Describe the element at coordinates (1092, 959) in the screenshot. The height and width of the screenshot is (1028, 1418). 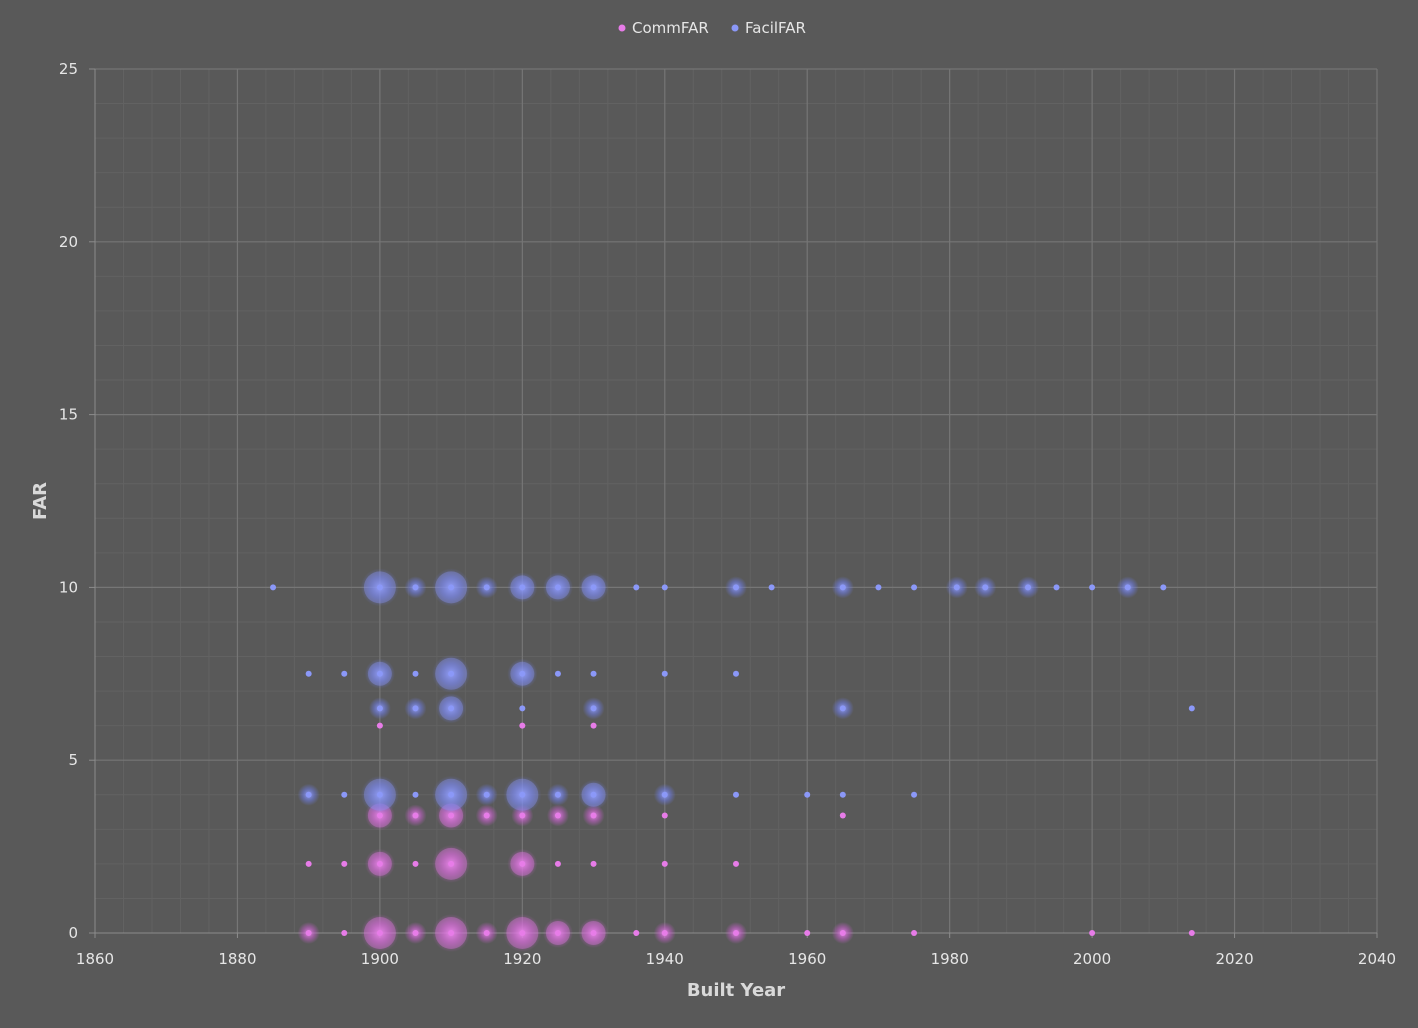
I see `x-tick-label: 2000` at that location.